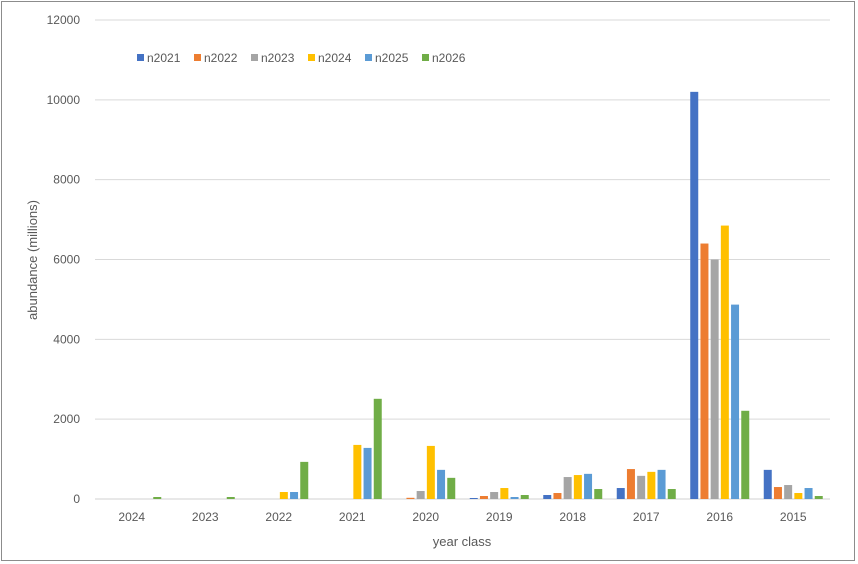 Image resolution: width=858 pixels, height=564 pixels. What do you see at coordinates (76, 499) in the screenshot?
I see `y-tick-label: 0` at bounding box center [76, 499].